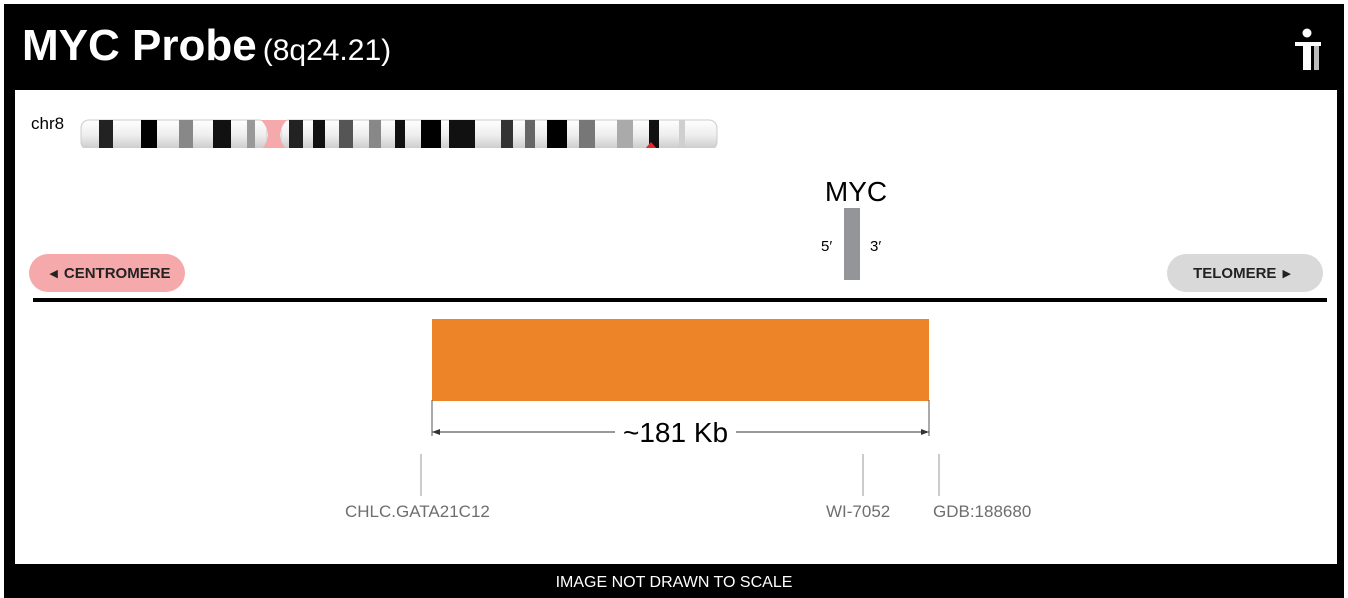 The width and height of the screenshot is (1348, 598). Describe the element at coordinates (674, 582) in the screenshot. I see `footer-note: IMAGE NOT DRAWN TO SCALE` at that location.